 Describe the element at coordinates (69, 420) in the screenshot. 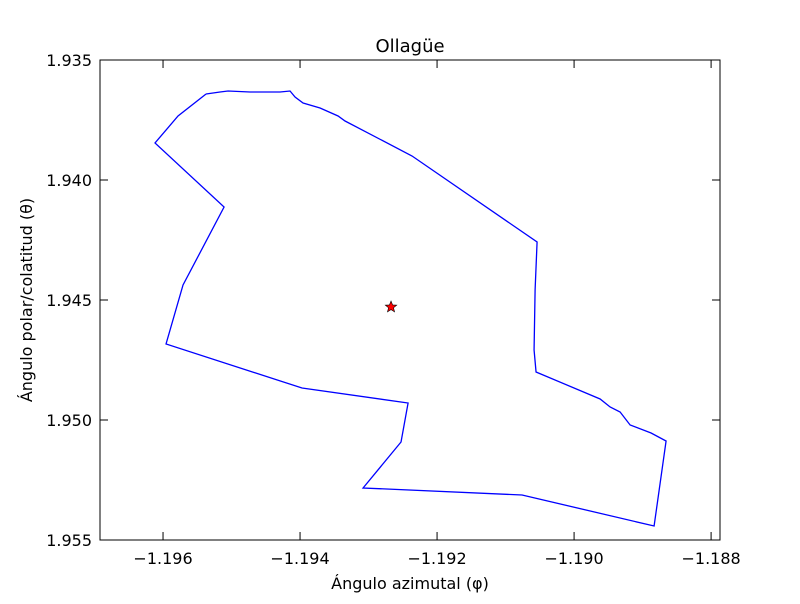

I see `y-tick-label: 1.950` at that location.